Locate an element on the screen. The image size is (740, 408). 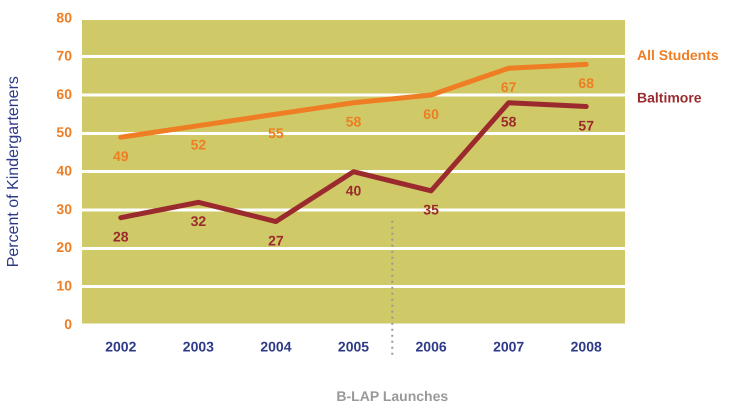
data-label: 67 is located at coordinates (508, 87).